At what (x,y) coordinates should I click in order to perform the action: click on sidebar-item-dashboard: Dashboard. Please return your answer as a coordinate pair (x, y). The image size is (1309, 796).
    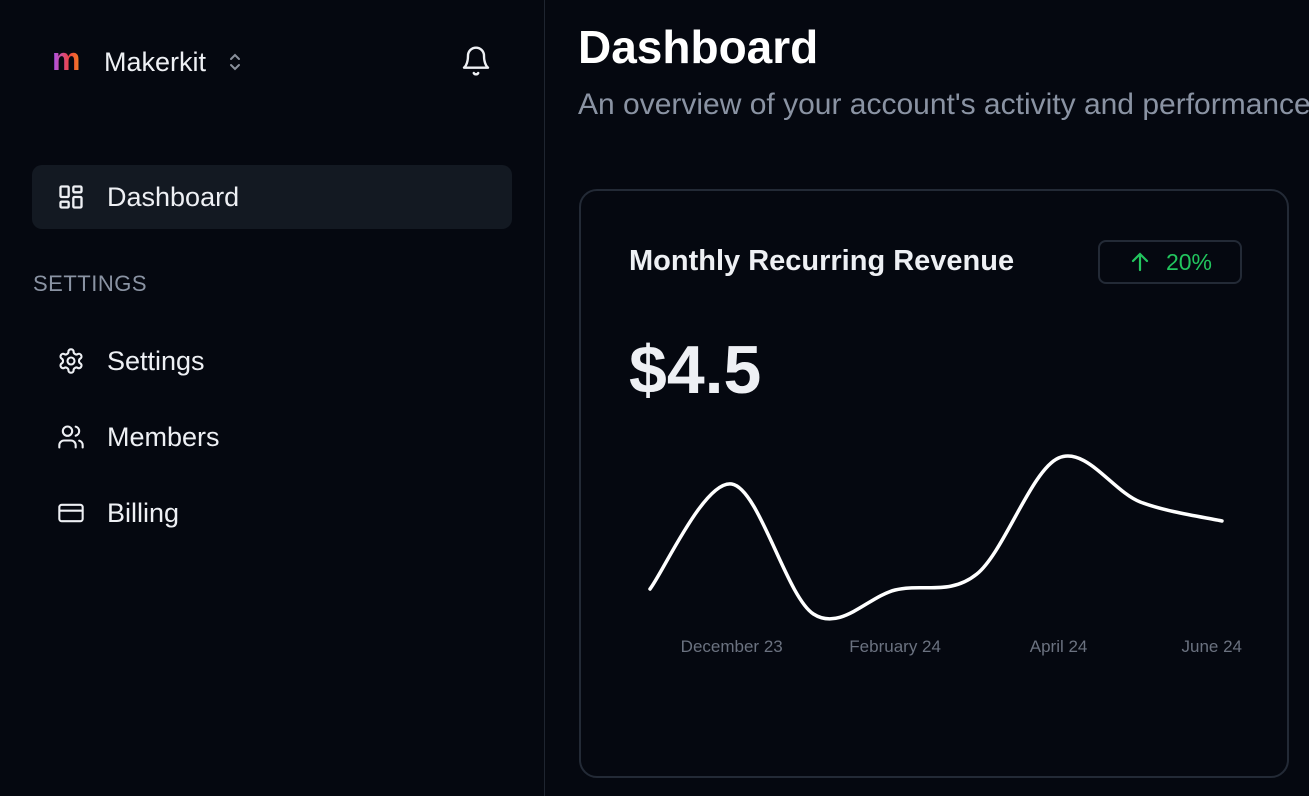
    Looking at the image, I should click on (272, 197).